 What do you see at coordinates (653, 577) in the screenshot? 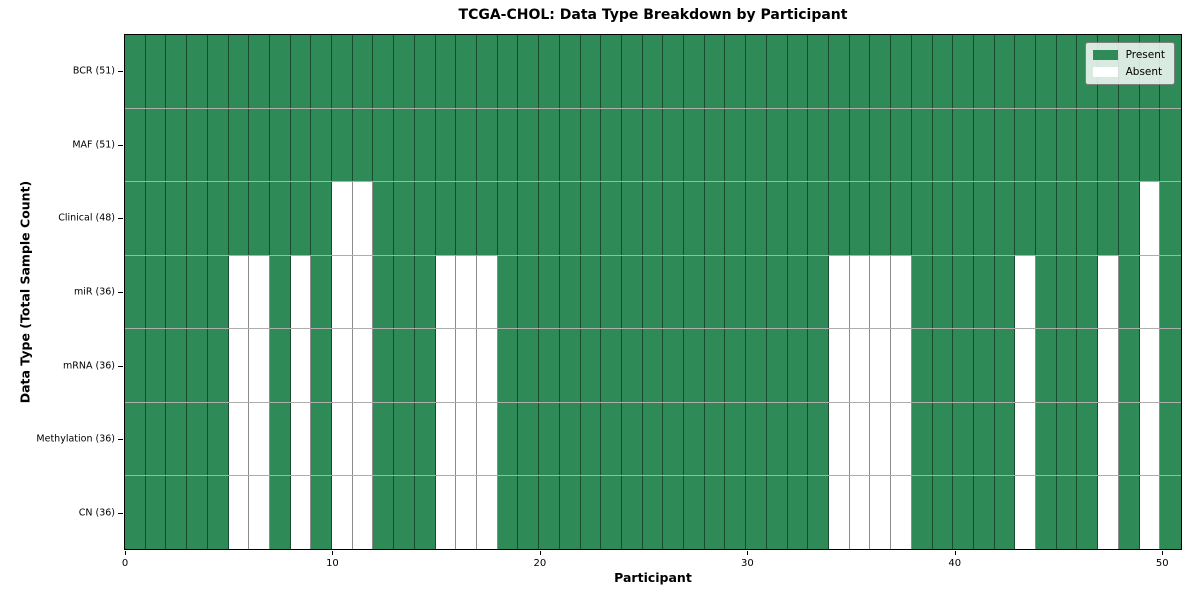
I see `x-axis-label: Participant` at bounding box center [653, 577].